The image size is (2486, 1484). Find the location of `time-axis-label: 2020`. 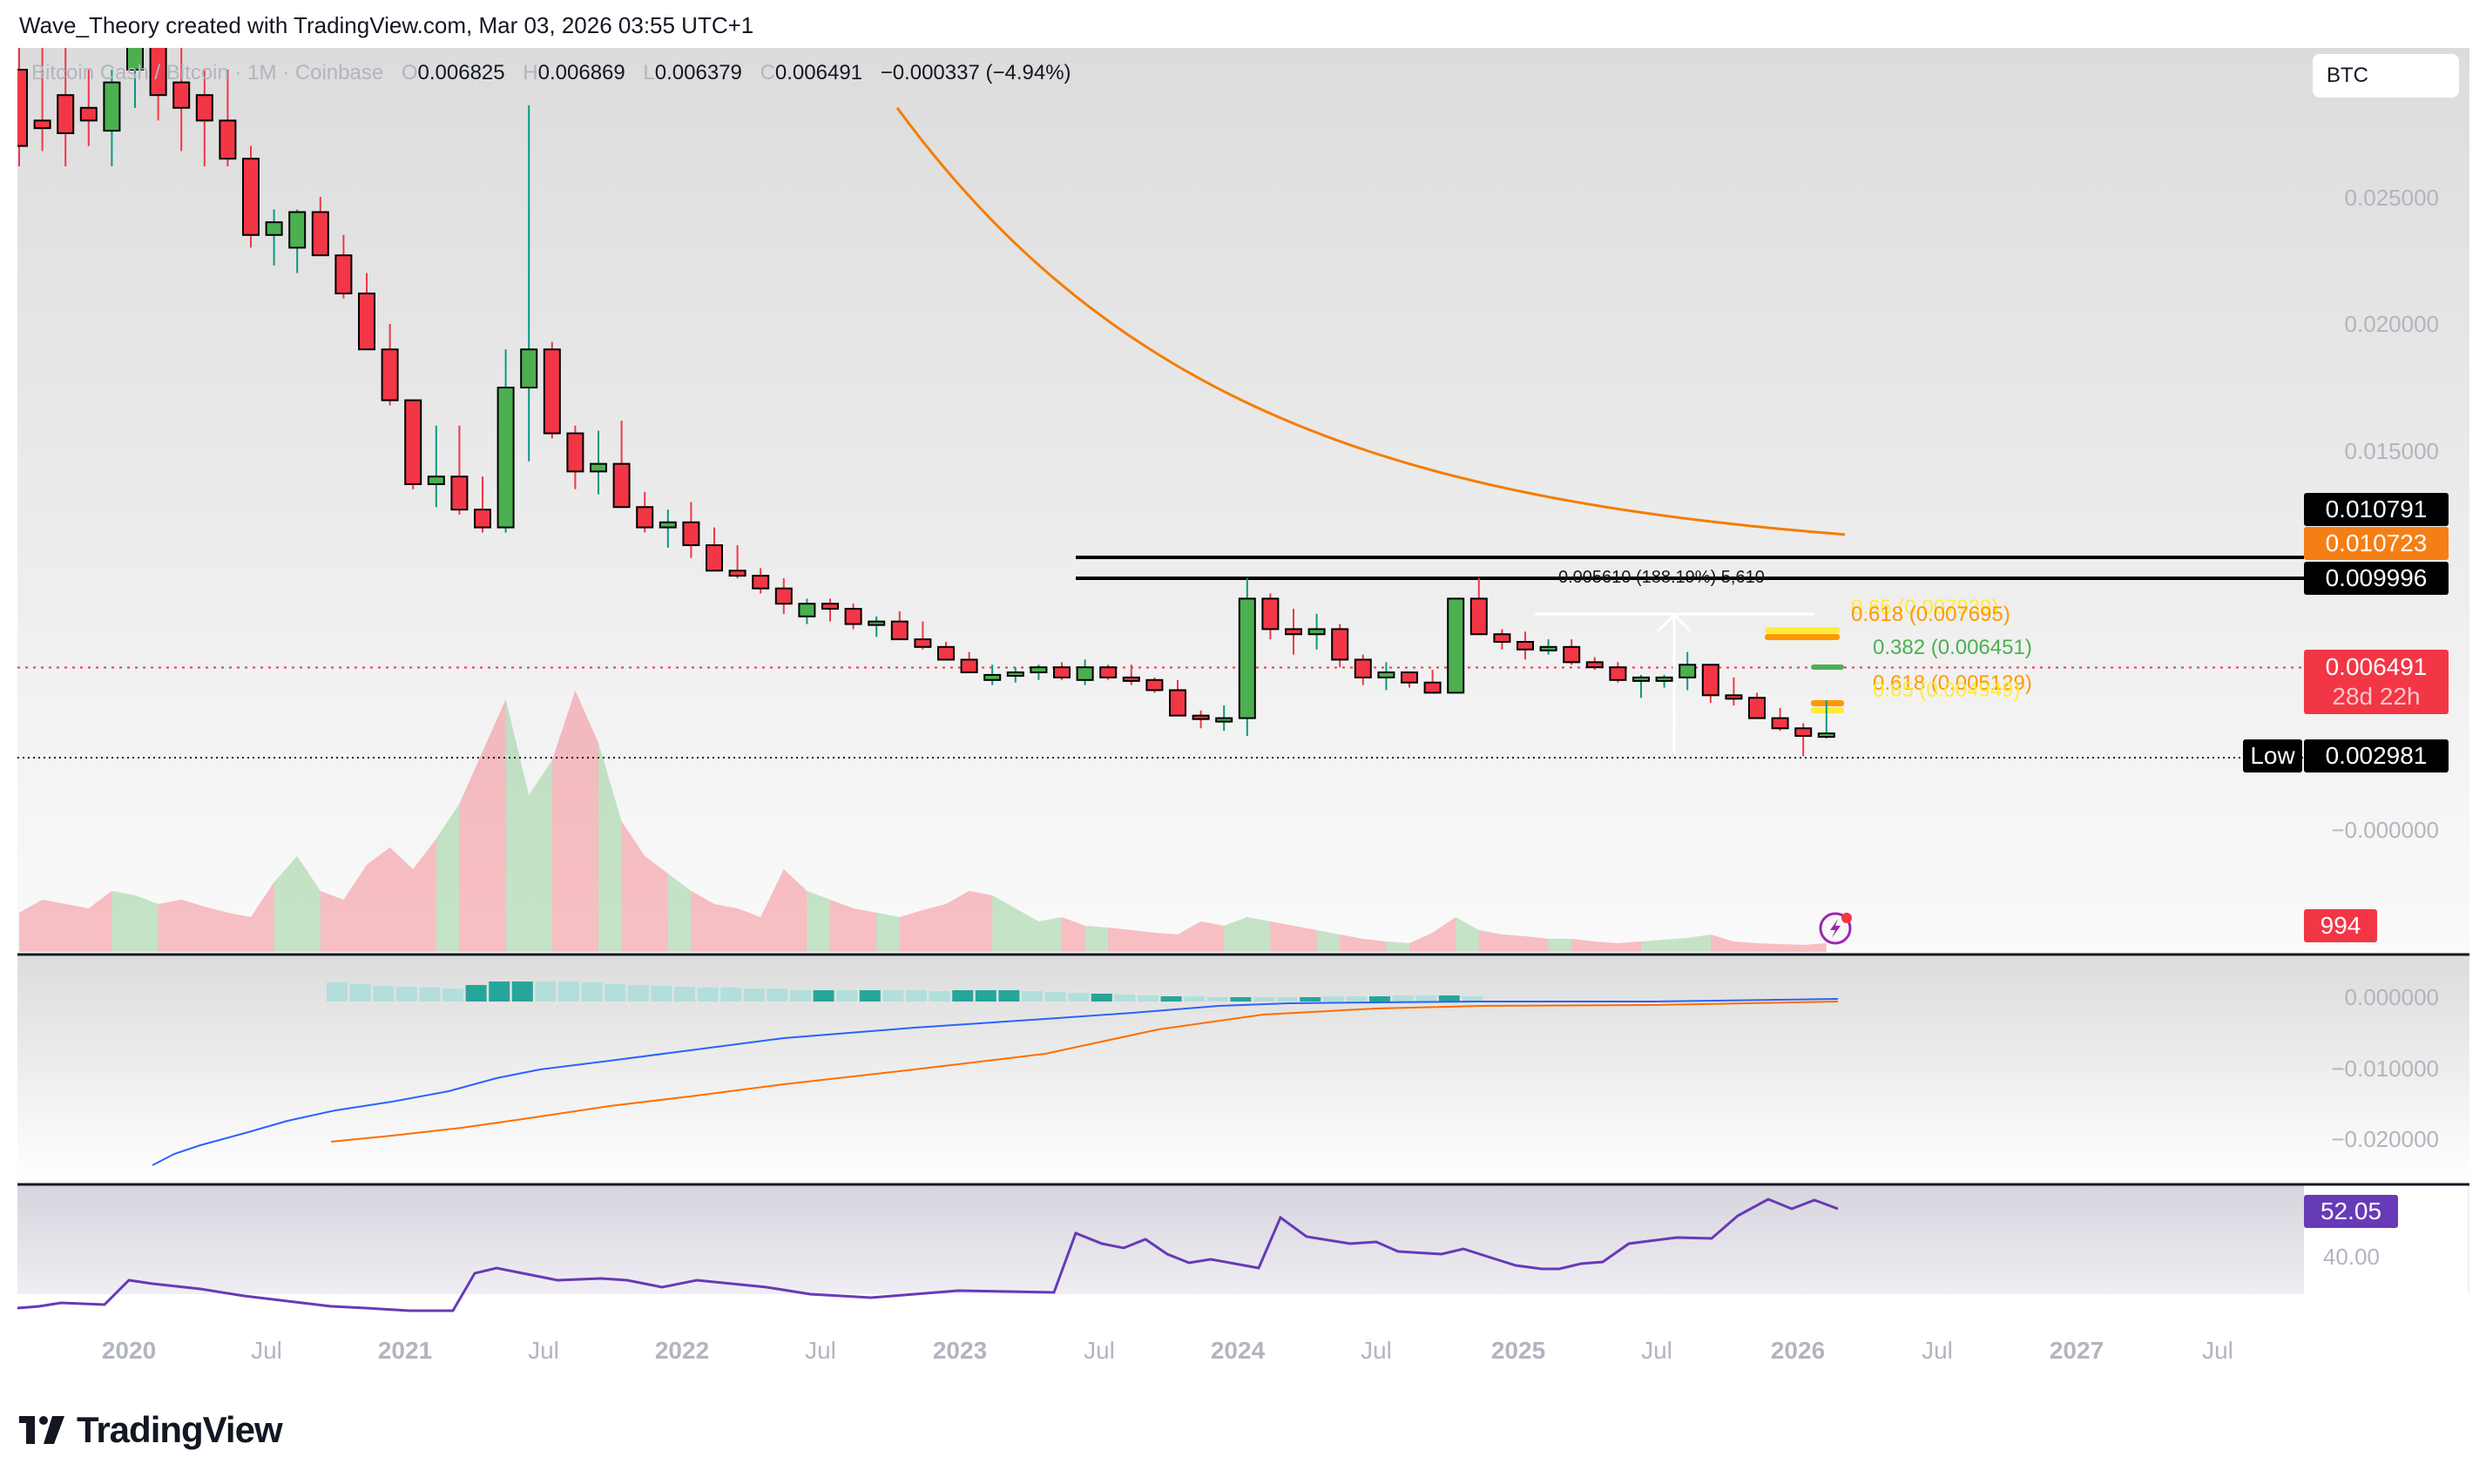

time-axis-label: 2020 is located at coordinates (129, 1350).